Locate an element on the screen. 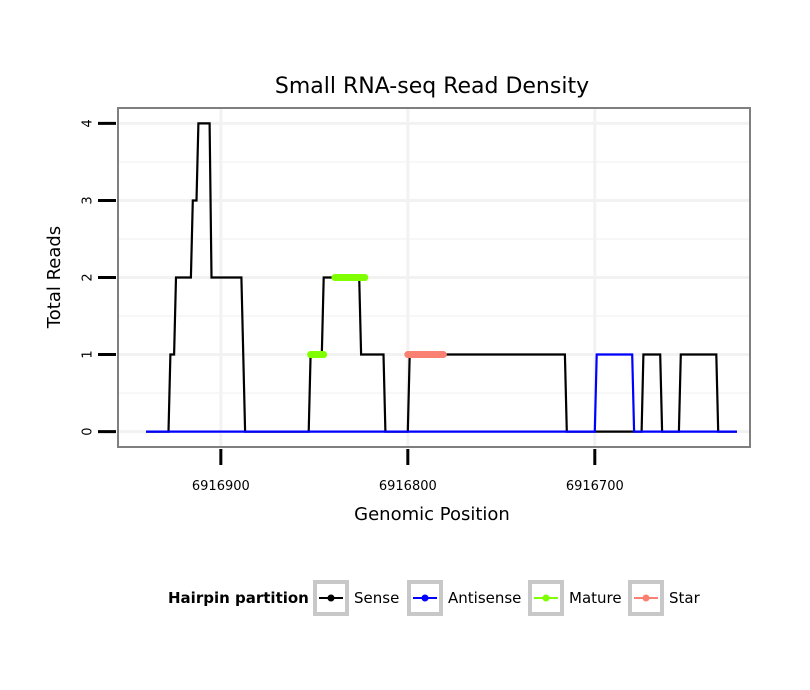 The width and height of the screenshot is (810, 690). legend-title: Hairpin partition is located at coordinates (238, 598).